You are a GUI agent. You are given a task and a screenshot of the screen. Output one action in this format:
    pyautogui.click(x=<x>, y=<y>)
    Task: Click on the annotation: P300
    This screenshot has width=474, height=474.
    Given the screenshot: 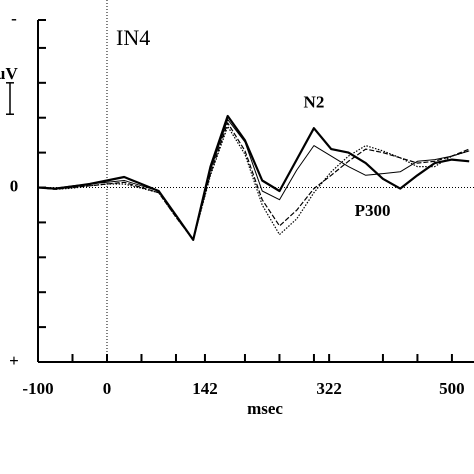 What is the action you would take?
    pyautogui.click(x=373, y=210)
    